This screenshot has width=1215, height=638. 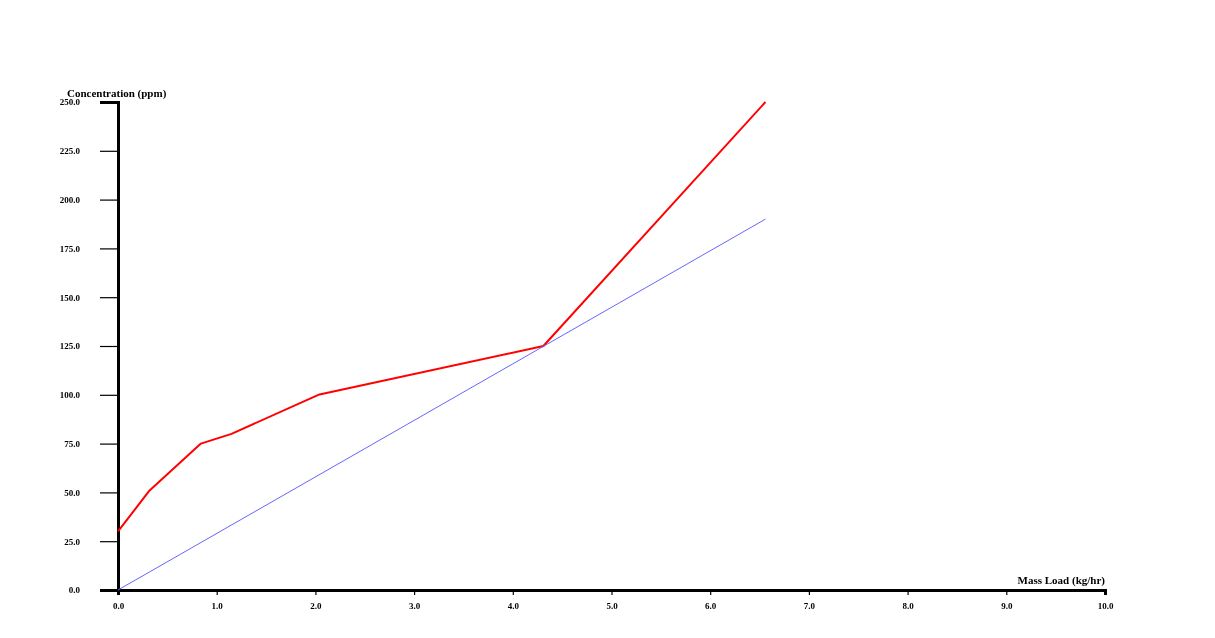 I want to click on y-tick-label: 100.0, so click(x=70, y=395).